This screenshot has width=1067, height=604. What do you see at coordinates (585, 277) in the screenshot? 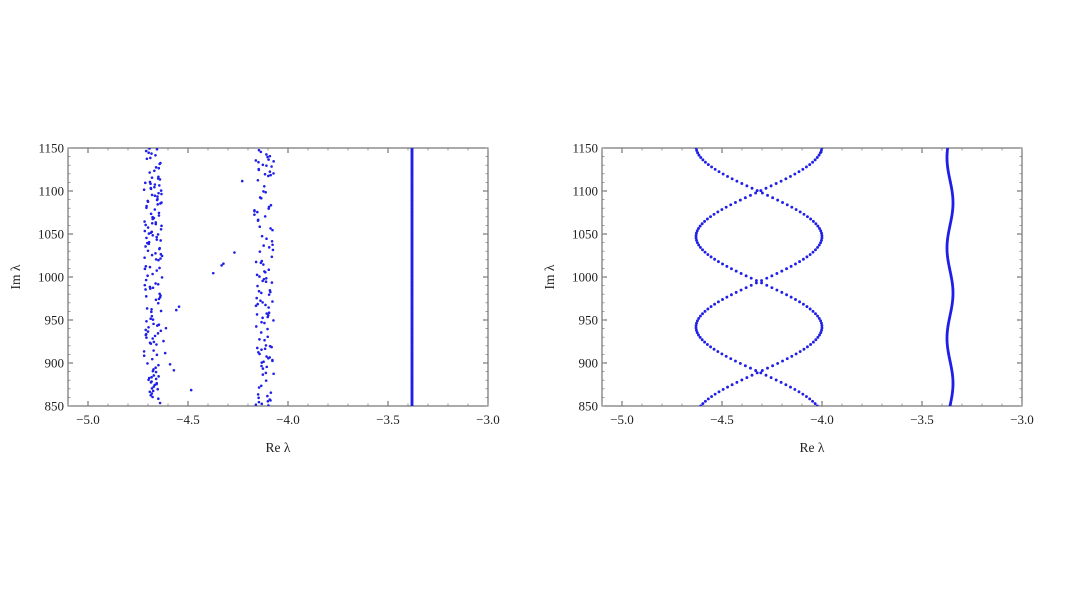
I see `y-tick-label: 1000` at bounding box center [585, 277].